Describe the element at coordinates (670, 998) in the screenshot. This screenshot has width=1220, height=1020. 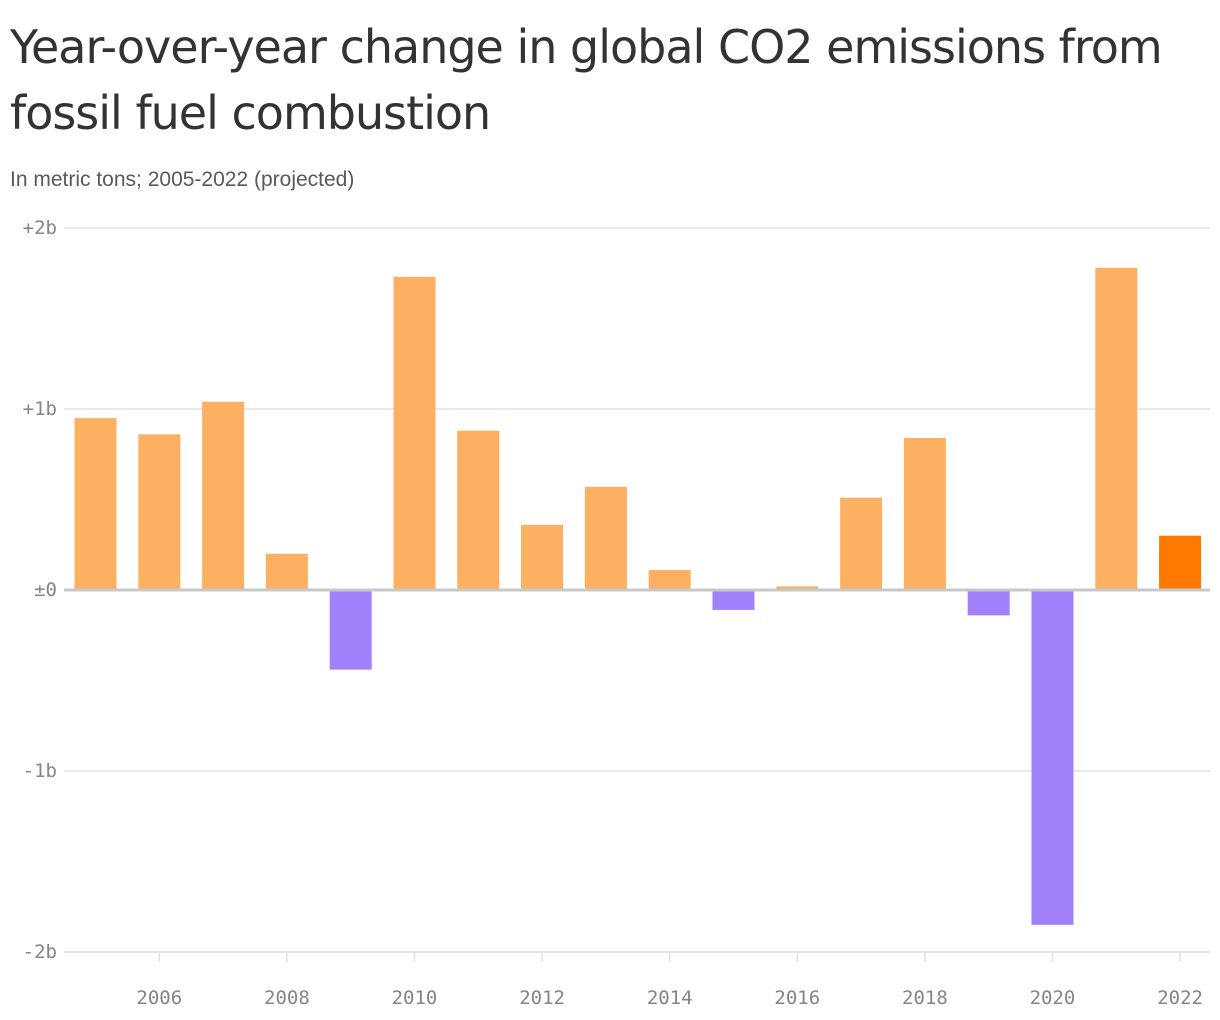
I see `x-tick-label: 2014` at that location.